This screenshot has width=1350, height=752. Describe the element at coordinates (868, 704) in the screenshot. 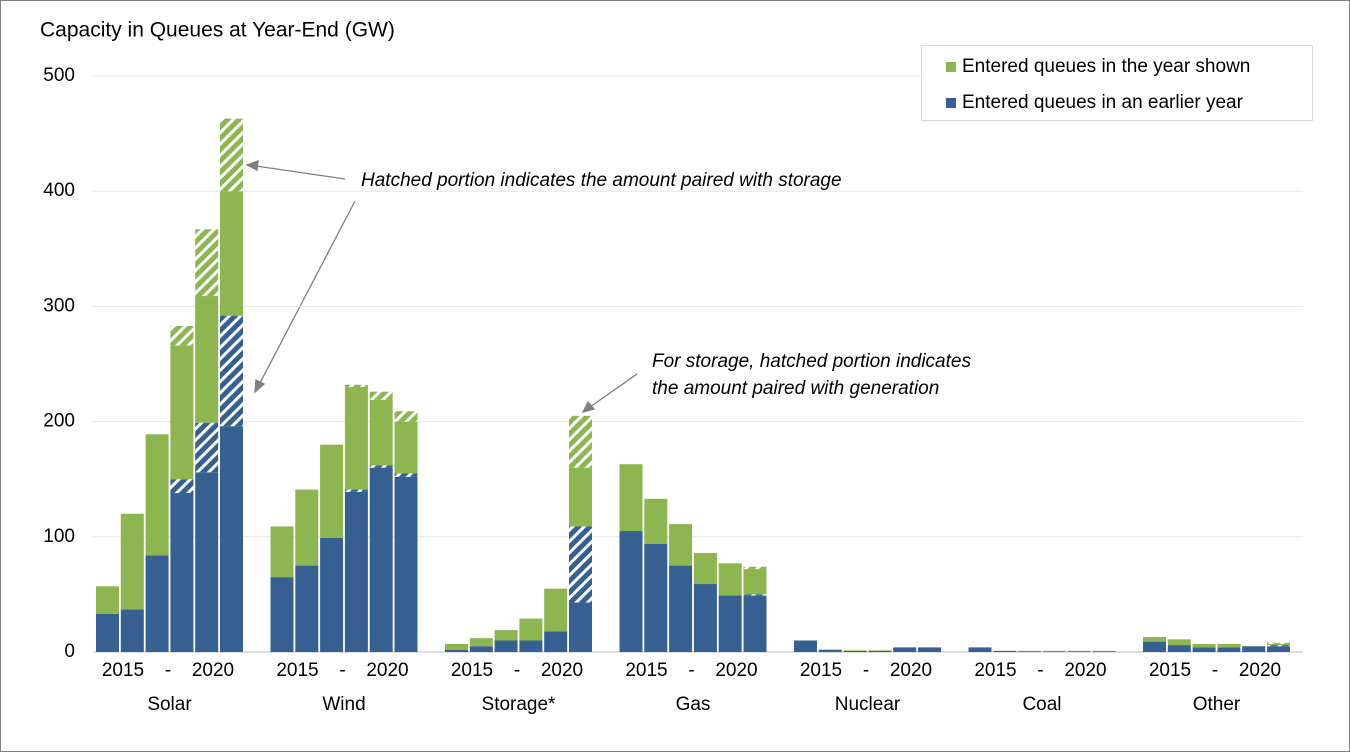

I see `category-label: Nuclear` at that location.